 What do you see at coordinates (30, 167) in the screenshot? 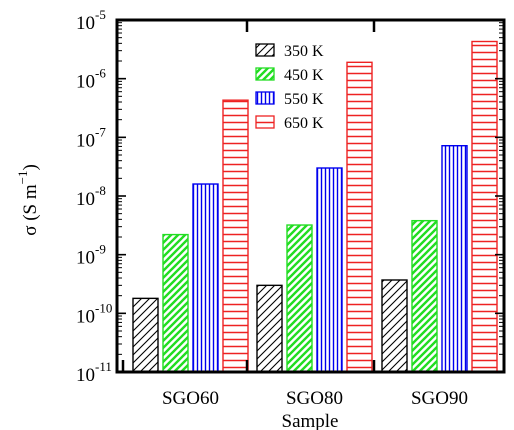
I see `y-axis-label-close: )` at bounding box center [30, 167].